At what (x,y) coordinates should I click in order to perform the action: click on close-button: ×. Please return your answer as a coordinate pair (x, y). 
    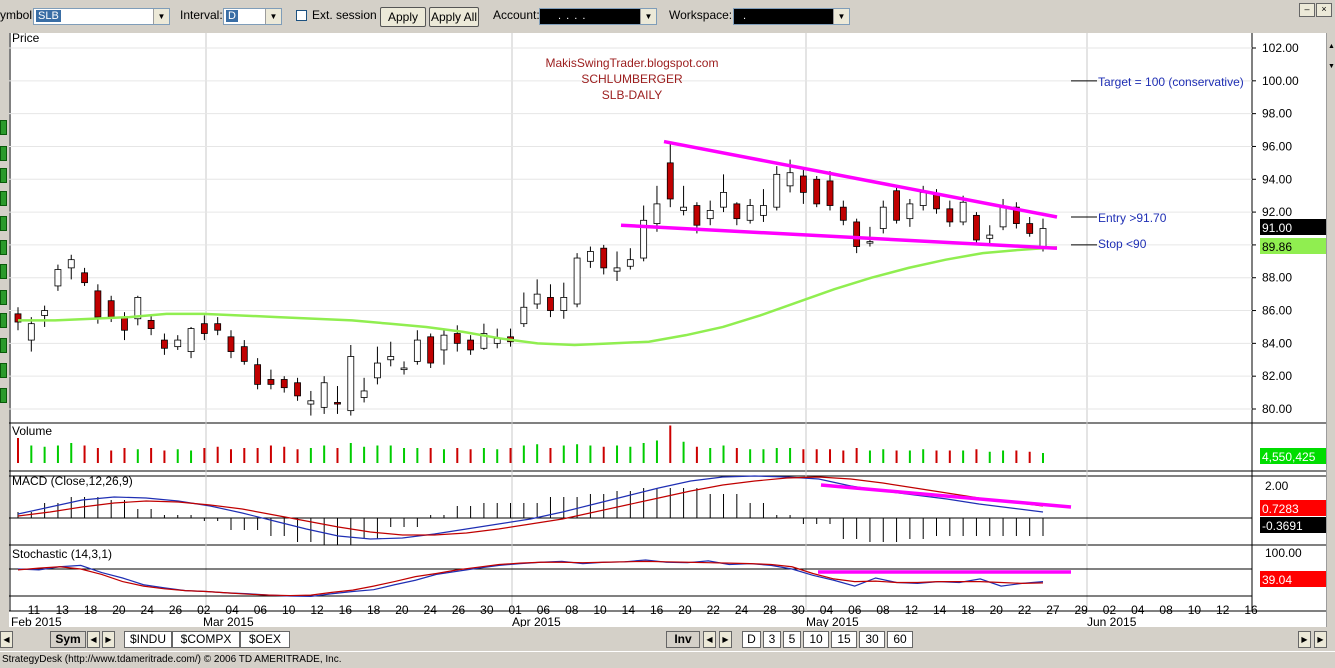
    Looking at the image, I should click on (1324, 10).